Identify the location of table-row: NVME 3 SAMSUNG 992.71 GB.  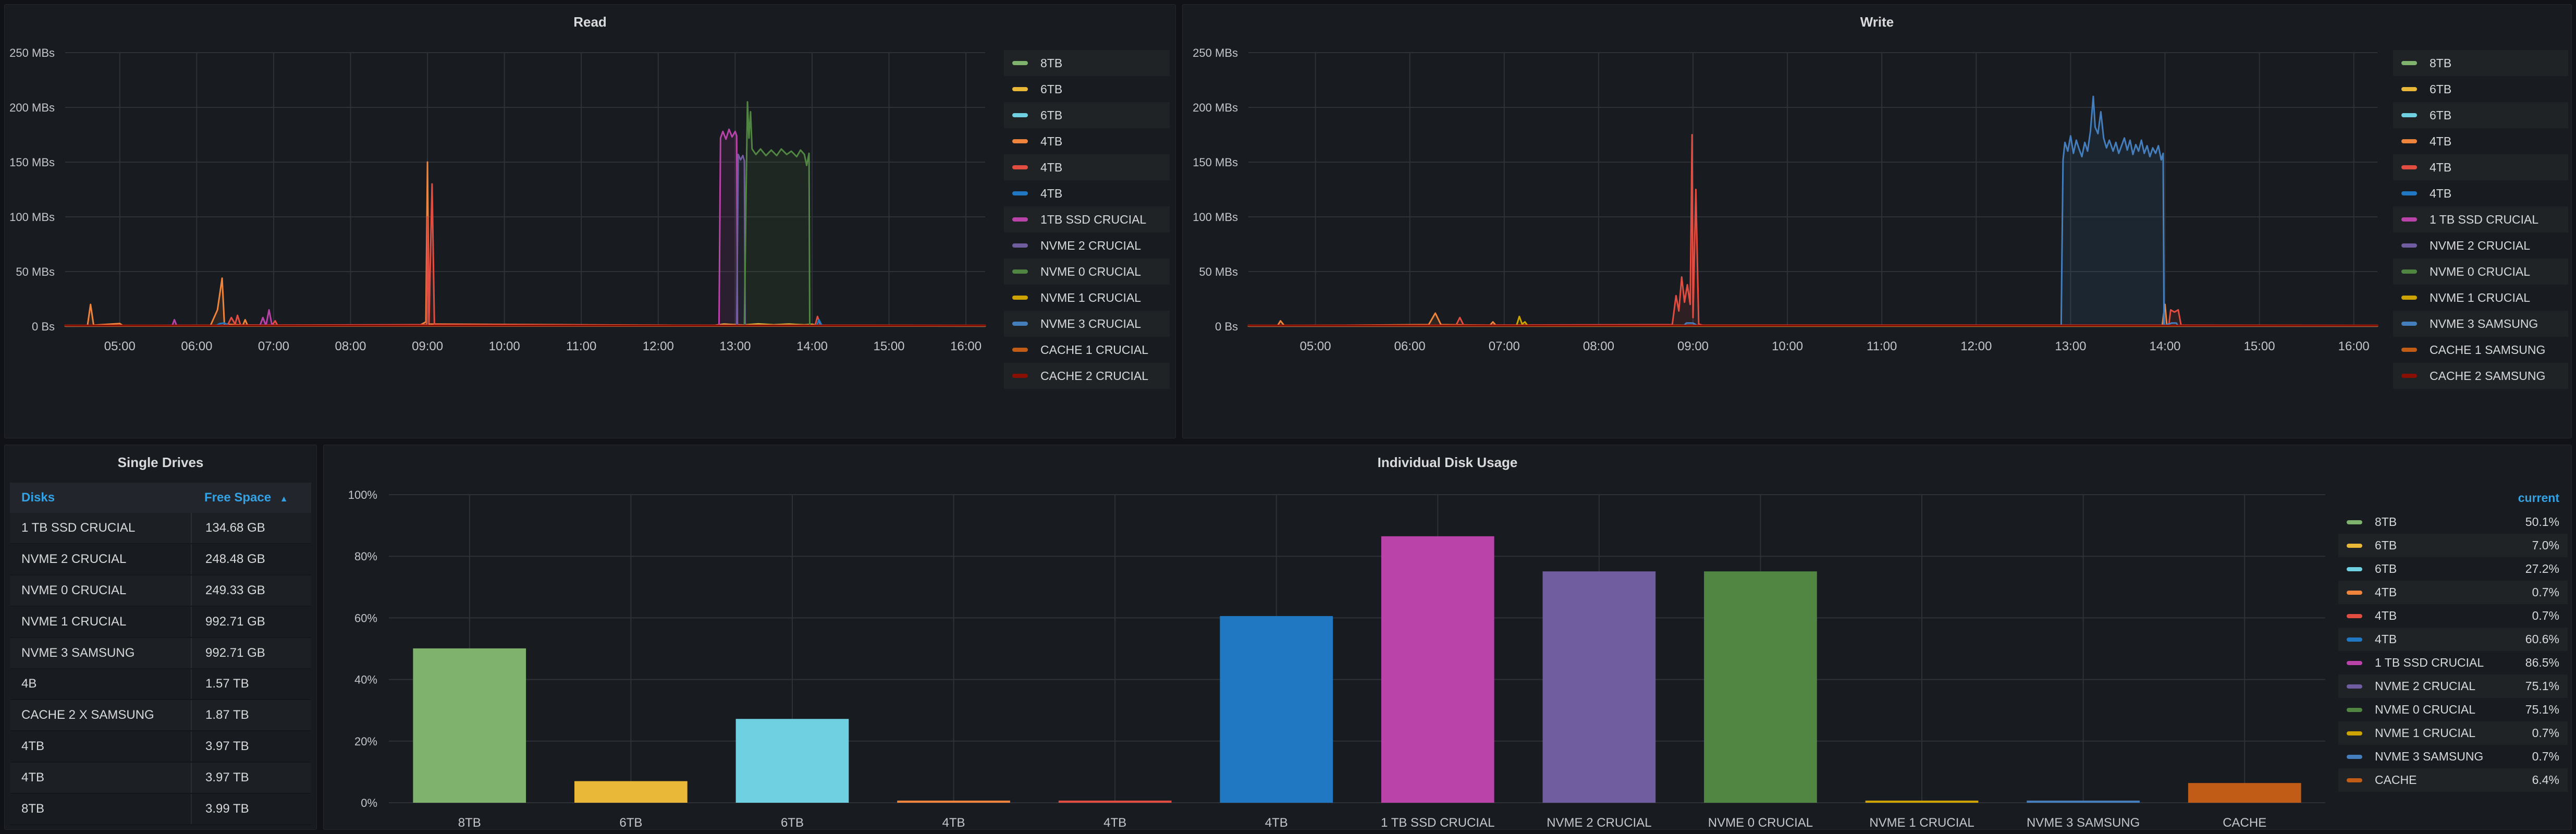
(160, 653).